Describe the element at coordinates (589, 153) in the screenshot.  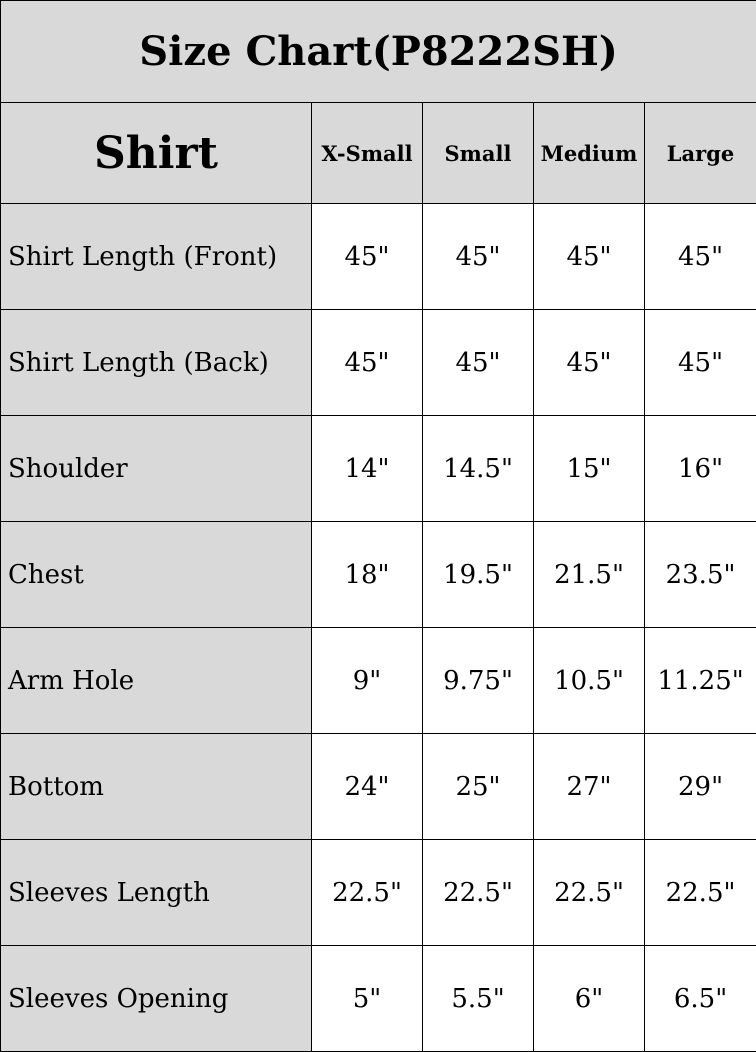
I see `size-header-medium: Medium` at that location.